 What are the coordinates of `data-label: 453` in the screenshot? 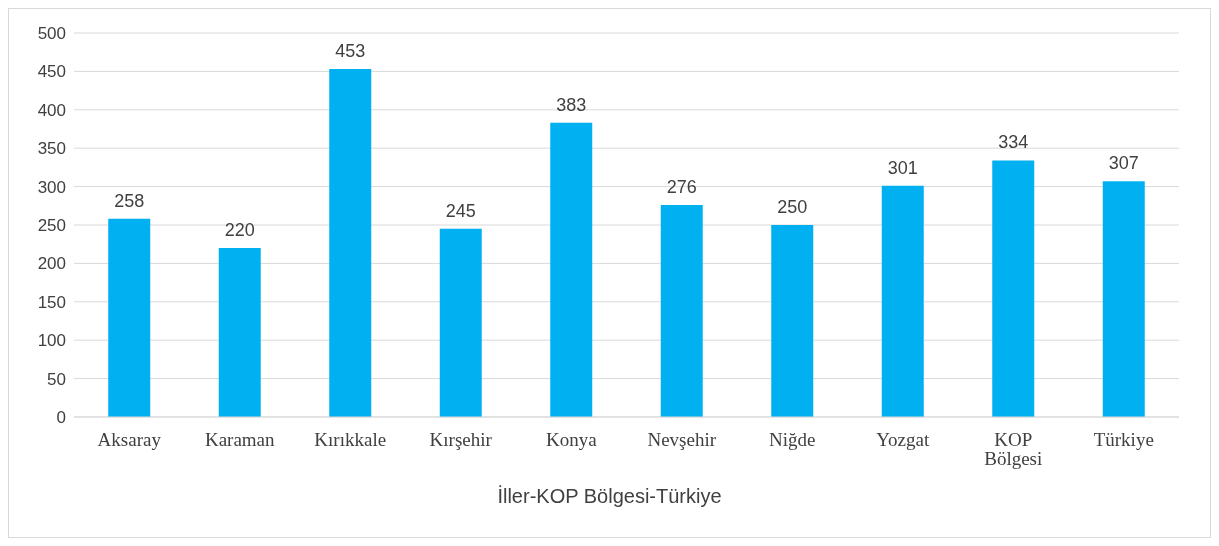 It's located at (350, 51).